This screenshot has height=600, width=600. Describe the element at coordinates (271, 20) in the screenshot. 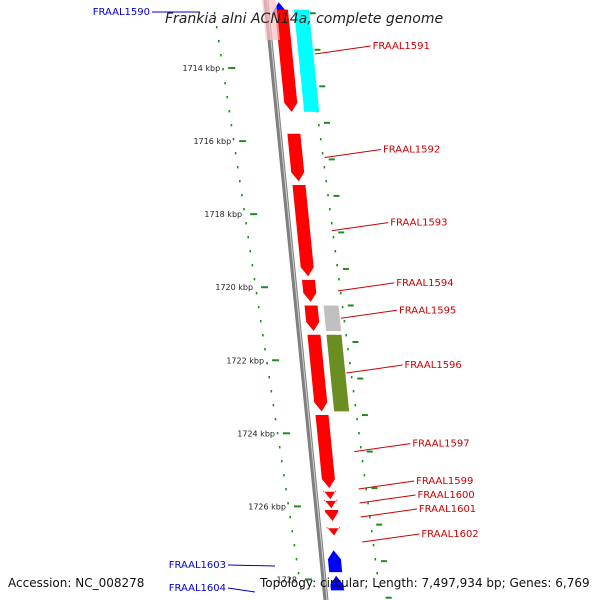

I see `partial-feature` at that location.